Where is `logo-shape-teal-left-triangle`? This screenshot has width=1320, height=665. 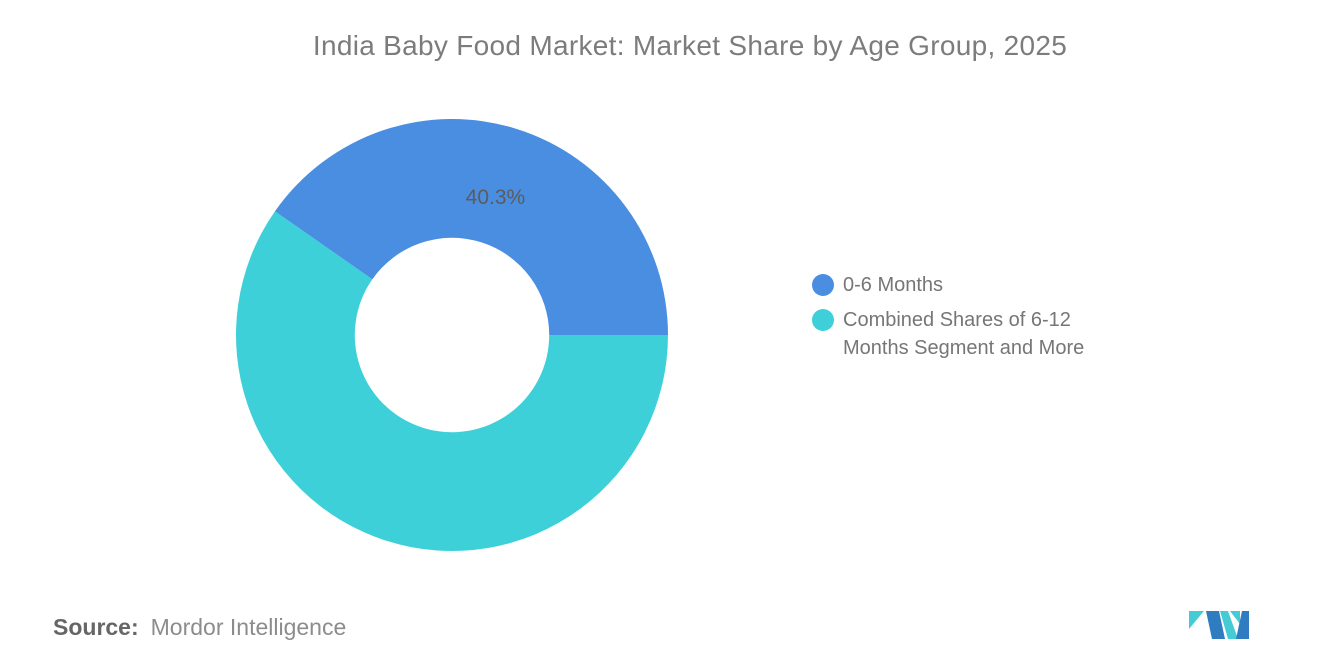 logo-shape-teal-left-triangle is located at coordinates (1196, 620).